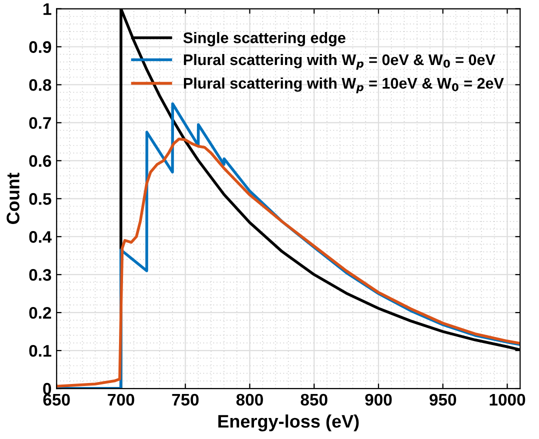 The image size is (539, 439). Describe the element at coordinates (47, 388) in the screenshot. I see `y-tick-label: 0` at that location.